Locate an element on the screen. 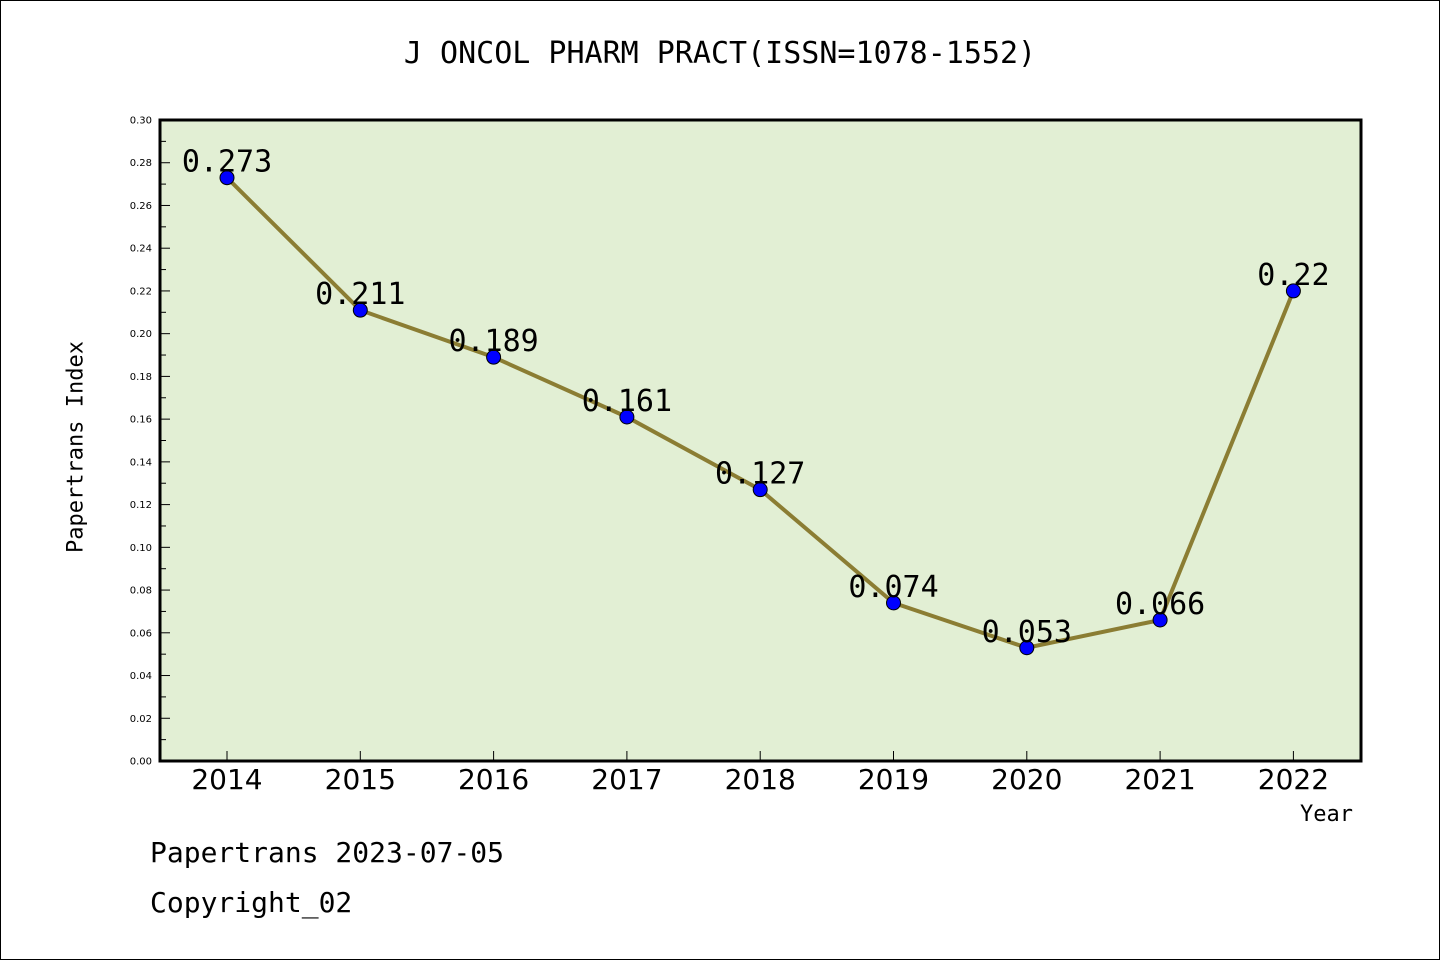  y-tick-label: 0.08 is located at coordinates (141, 591).